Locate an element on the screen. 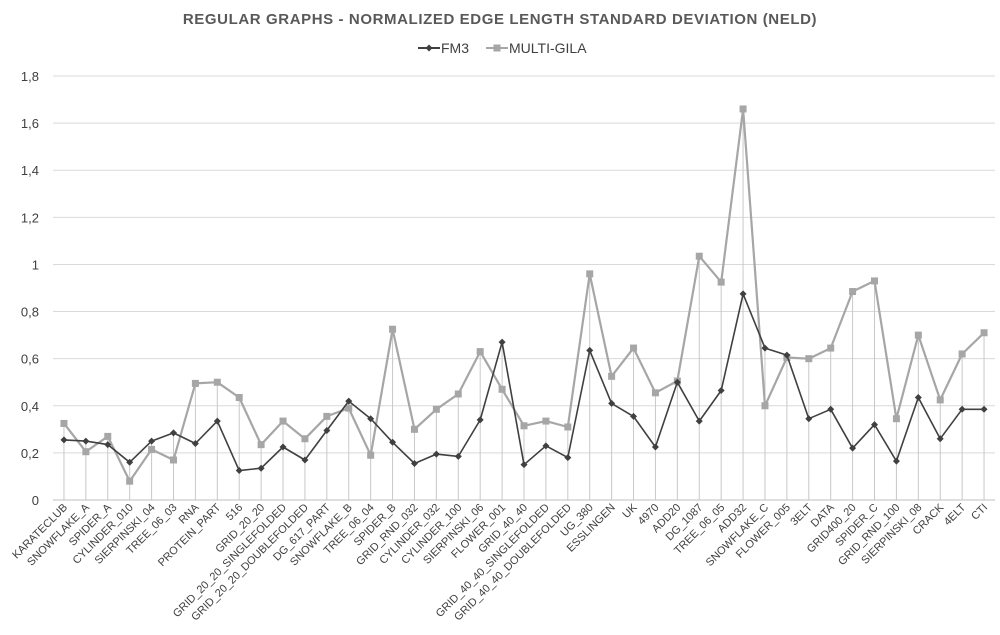 Image resolution: width=1000 pixels, height=635 pixels. legend-label: FM3 is located at coordinates (455, 48).